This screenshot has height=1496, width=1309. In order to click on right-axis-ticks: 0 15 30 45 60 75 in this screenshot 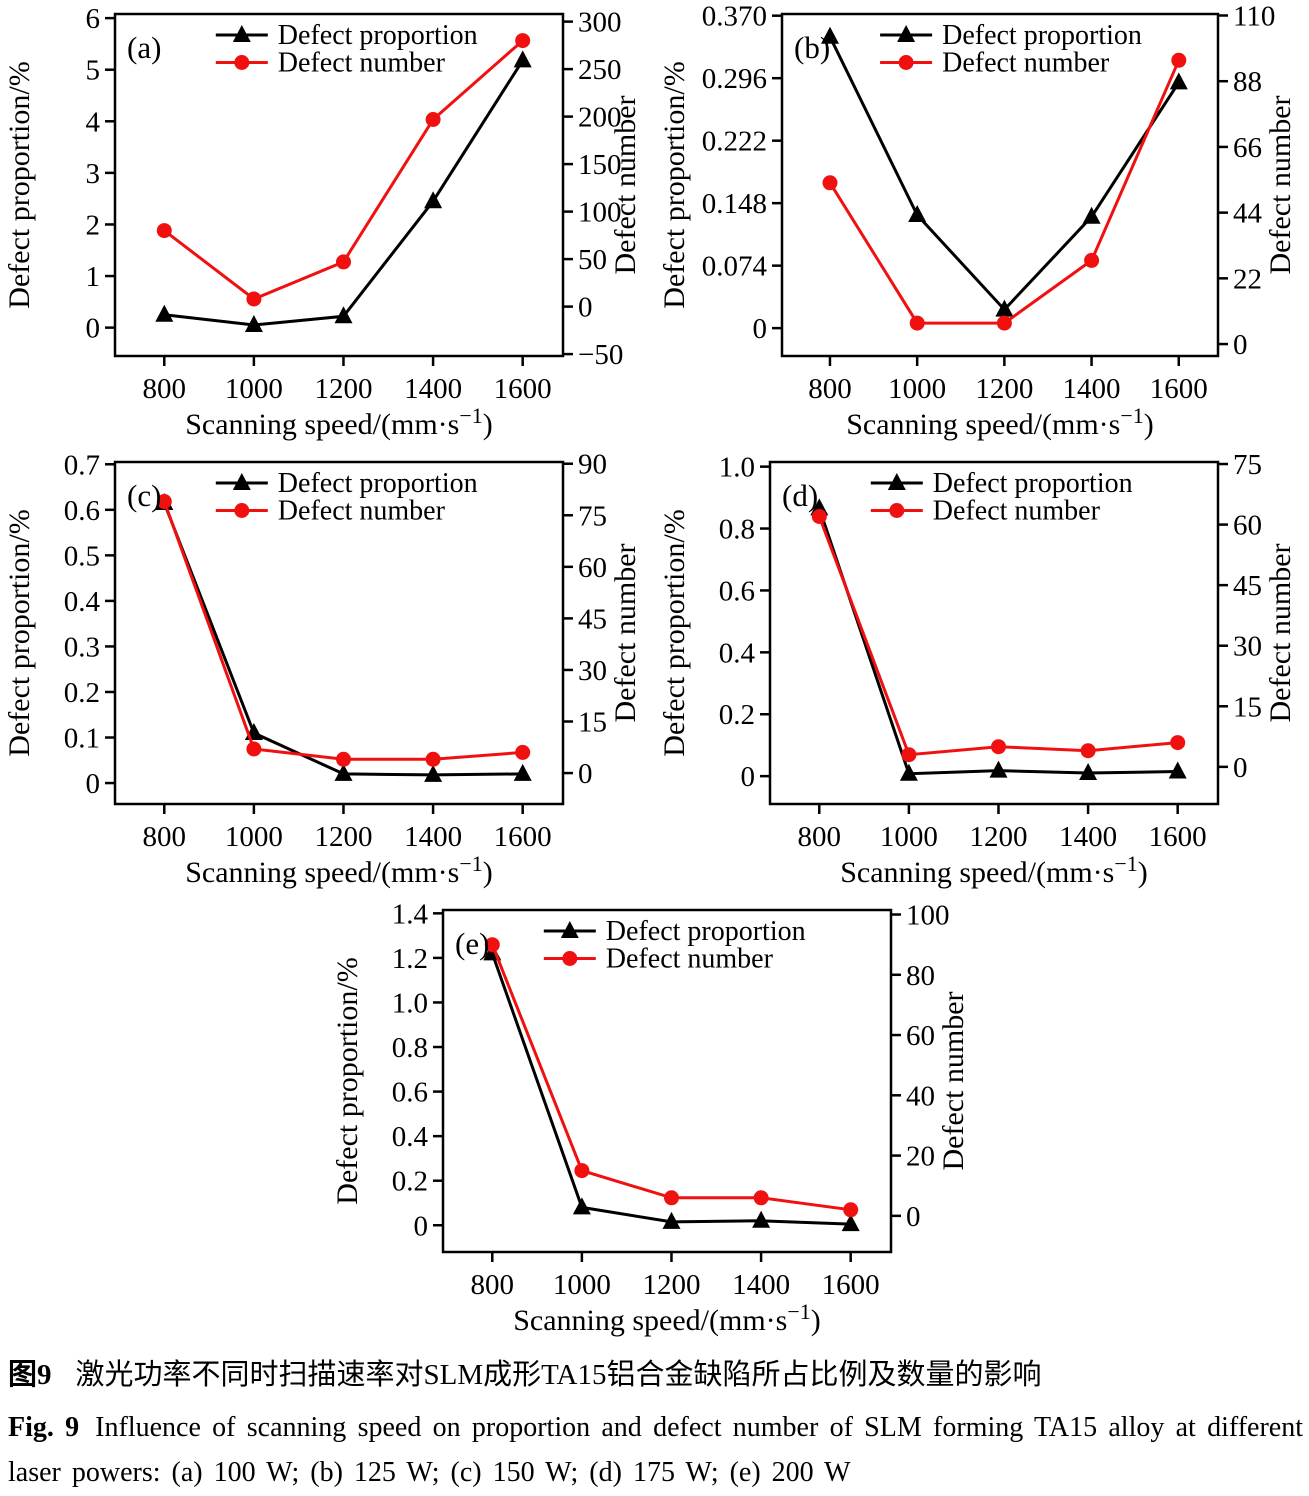, I will do `click(1239, 616)`.